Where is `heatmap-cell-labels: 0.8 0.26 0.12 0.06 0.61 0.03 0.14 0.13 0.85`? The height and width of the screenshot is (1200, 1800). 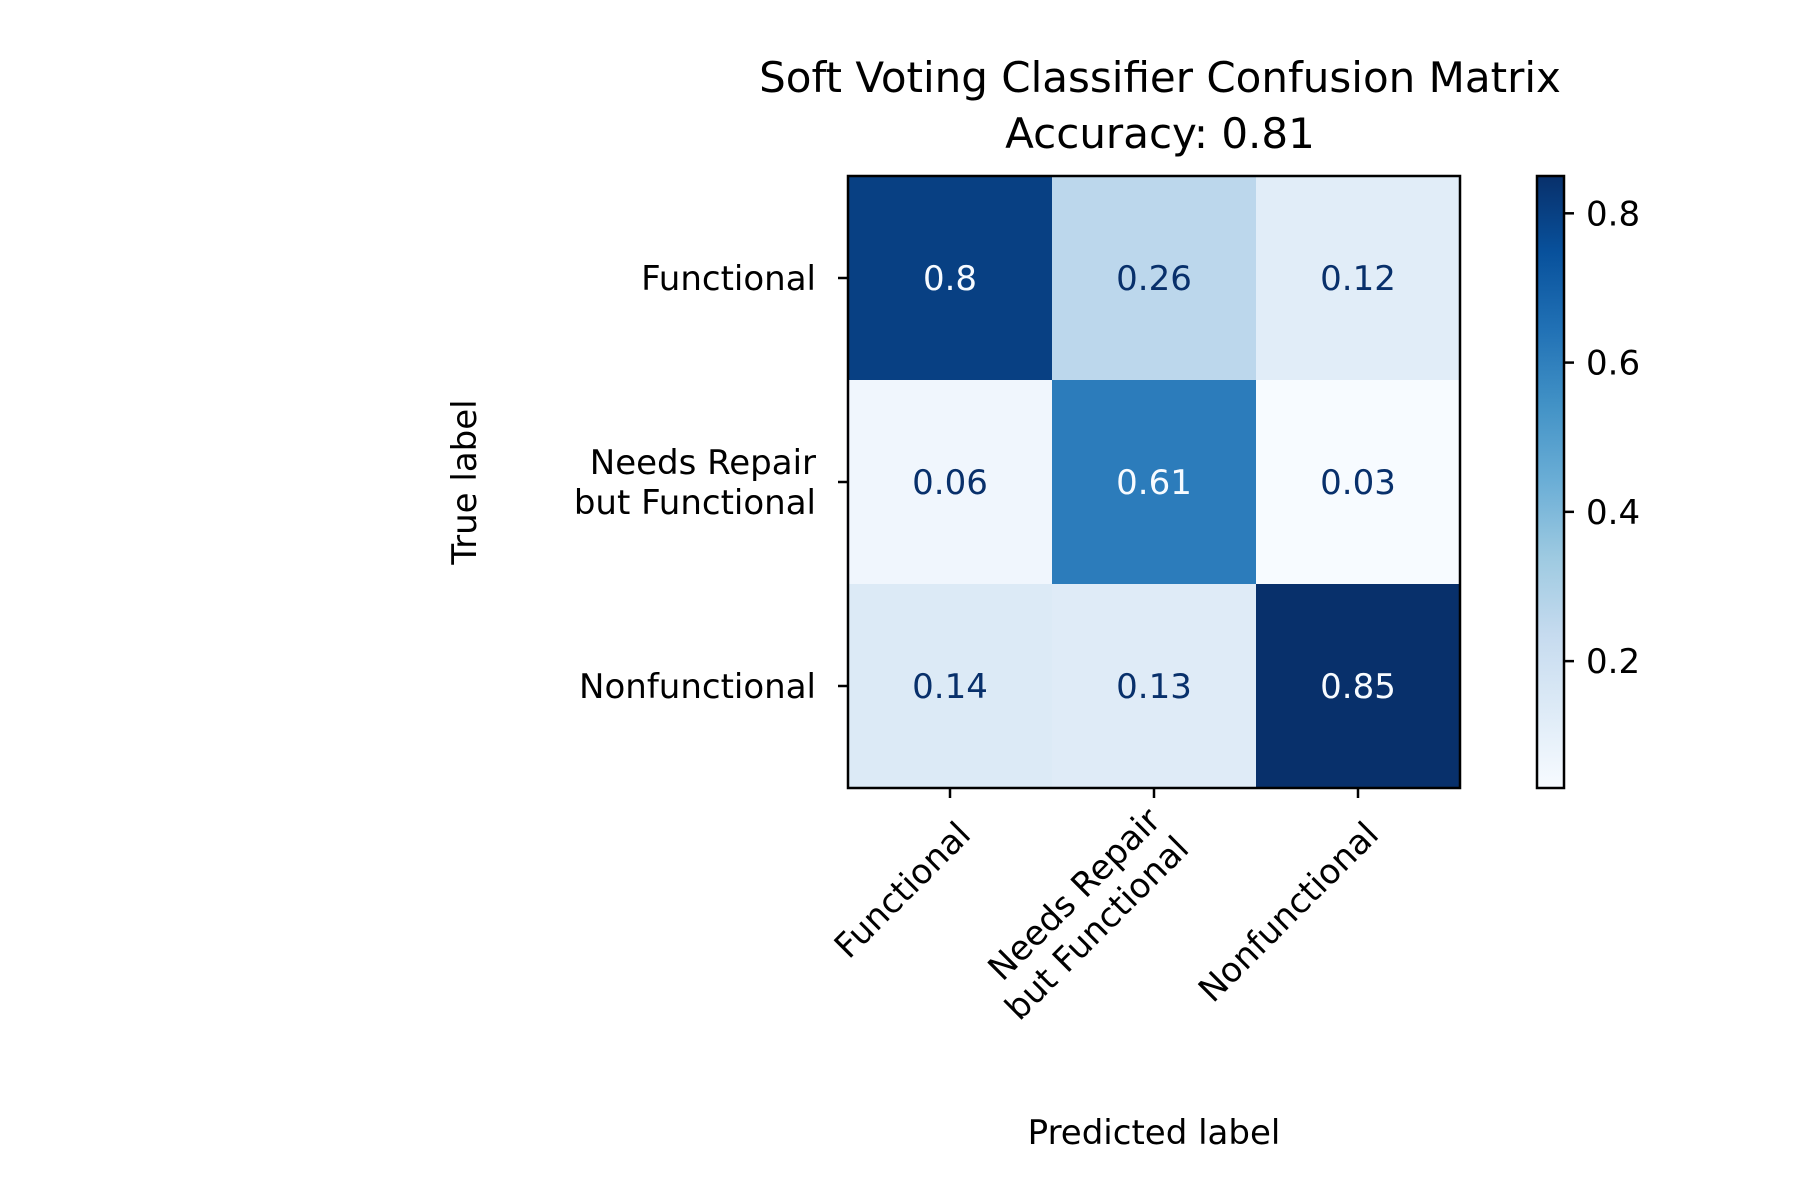 heatmap-cell-labels: 0.8 0.26 0.12 0.06 0.61 0.03 0.14 0.13 0.85 is located at coordinates (1154, 483).